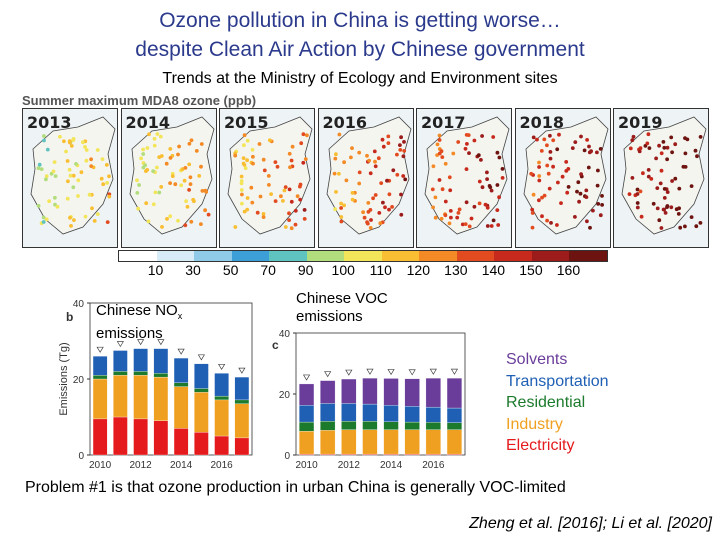 The width and height of the screenshot is (720, 540). Describe the element at coordinates (363, 256) in the screenshot. I see `colorbar` at that location.